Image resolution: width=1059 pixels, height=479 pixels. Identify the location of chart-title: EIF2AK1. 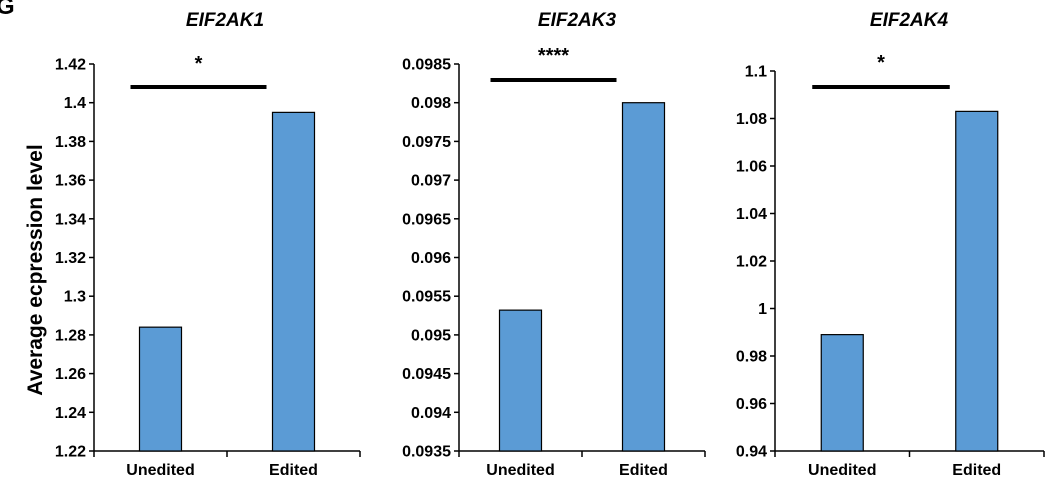
(225, 20).